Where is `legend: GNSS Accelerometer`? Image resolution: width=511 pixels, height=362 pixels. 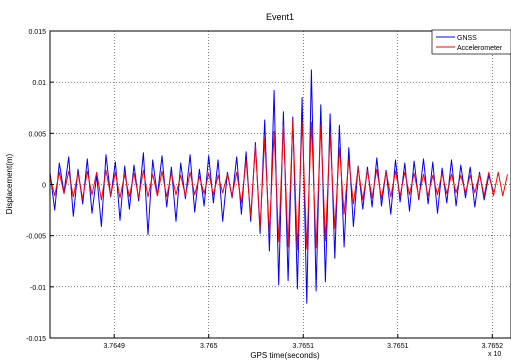
legend: GNSS Accelerometer is located at coordinates (471, 42).